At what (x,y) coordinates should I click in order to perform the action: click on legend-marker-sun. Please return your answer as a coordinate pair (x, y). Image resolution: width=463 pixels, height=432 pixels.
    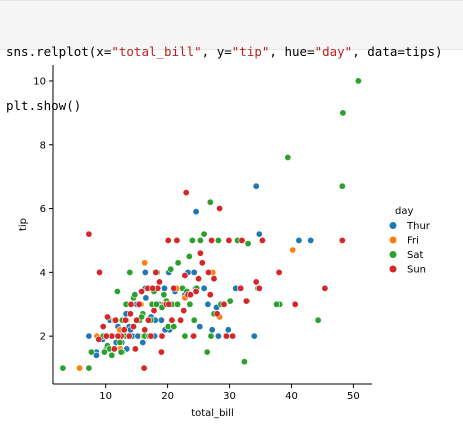
    Looking at the image, I should click on (393, 269).